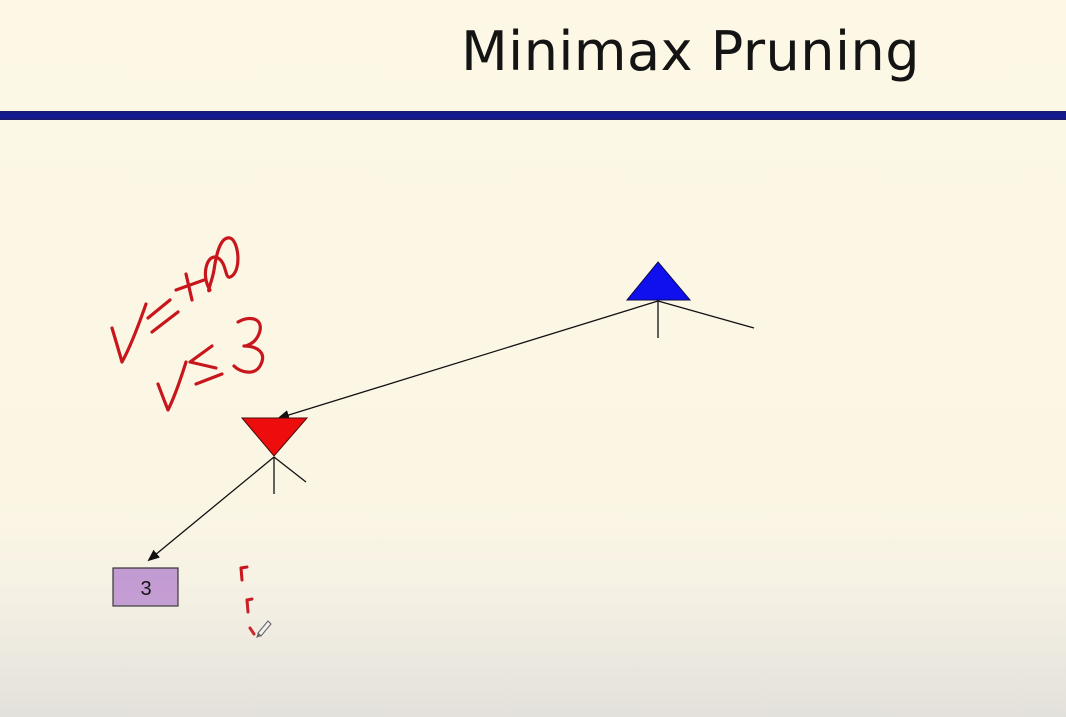 This screenshot has height=717, width=1066. Describe the element at coordinates (290, 469) in the screenshot. I see `min-edge-right` at that location.